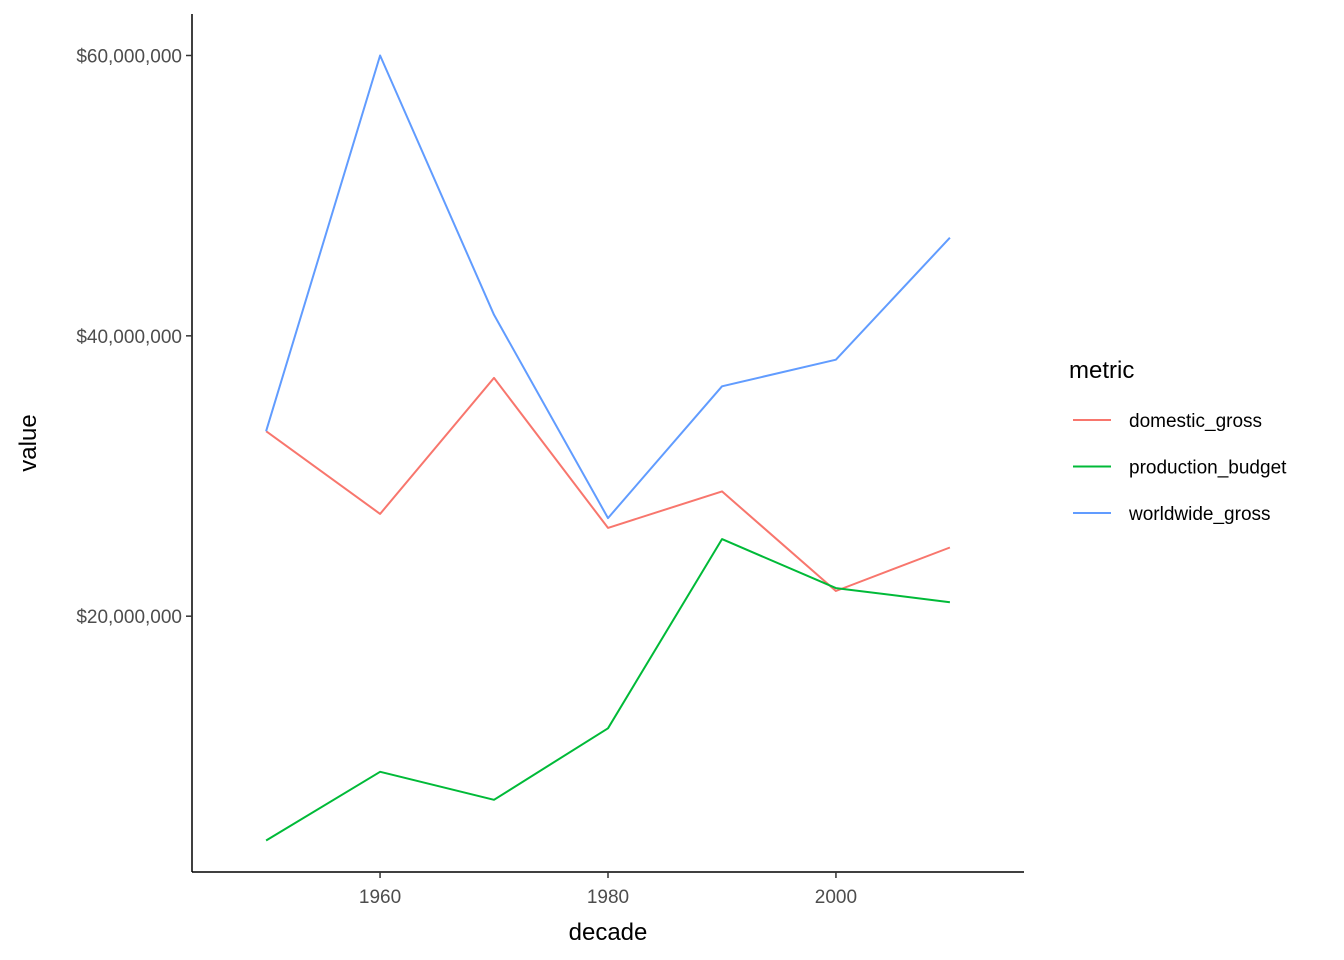 Image resolution: width=1344 pixels, height=960 pixels. Describe the element at coordinates (129, 337) in the screenshot. I see `y-tick-label: $40,000,000` at that location.